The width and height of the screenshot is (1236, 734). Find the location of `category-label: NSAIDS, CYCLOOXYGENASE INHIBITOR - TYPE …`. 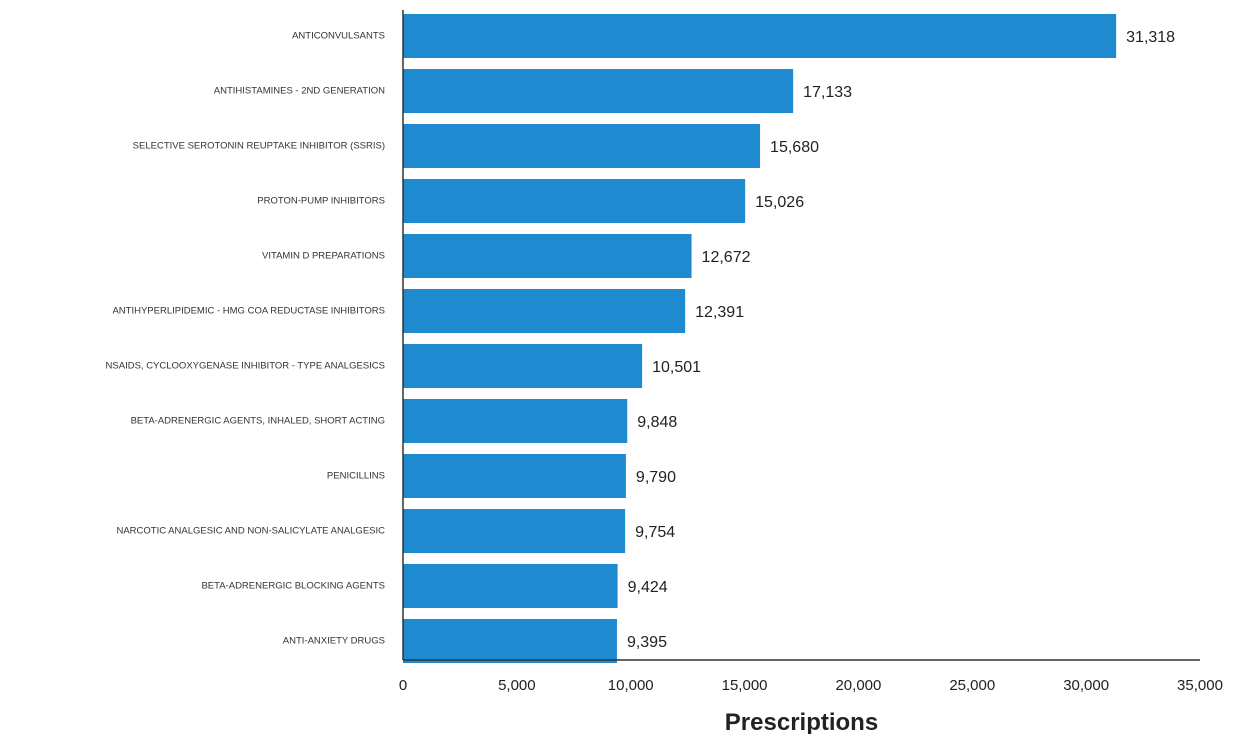

category-label: NSAIDS, CYCLOOXYGENASE INHIBITOR - TYPE … is located at coordinates (245, 366).